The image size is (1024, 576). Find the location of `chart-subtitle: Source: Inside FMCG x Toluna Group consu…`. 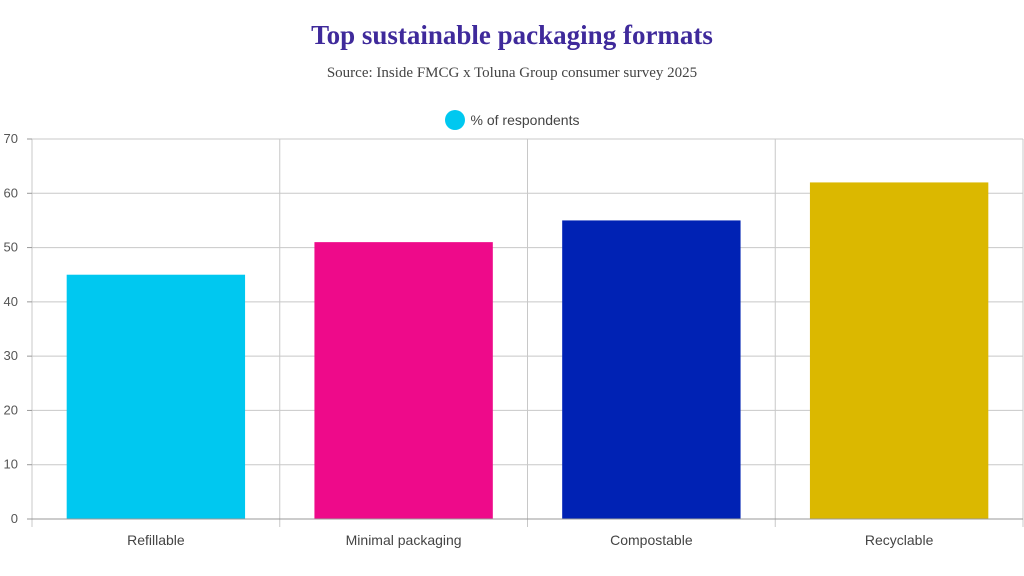

chart-subtitle: Source: Inside FMCG x Toluna Group consu… is located at coordinates (512, 73).